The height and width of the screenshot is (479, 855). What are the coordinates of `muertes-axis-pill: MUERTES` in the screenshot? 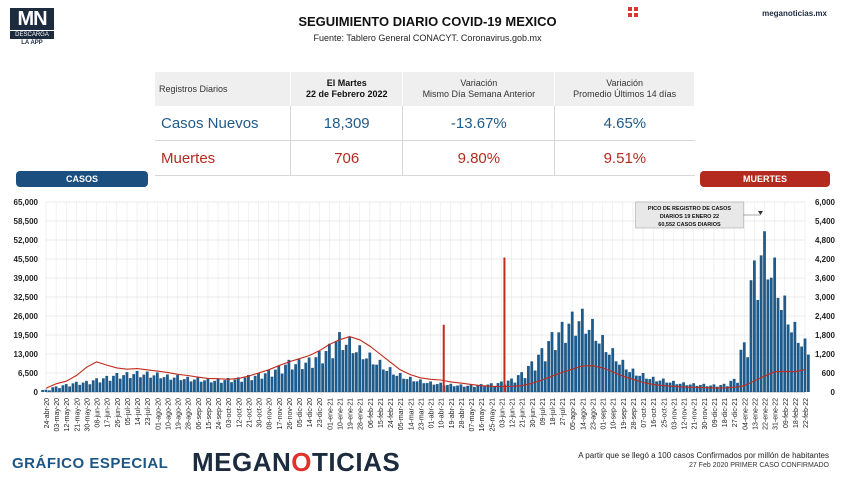 It's located at (765, 179).